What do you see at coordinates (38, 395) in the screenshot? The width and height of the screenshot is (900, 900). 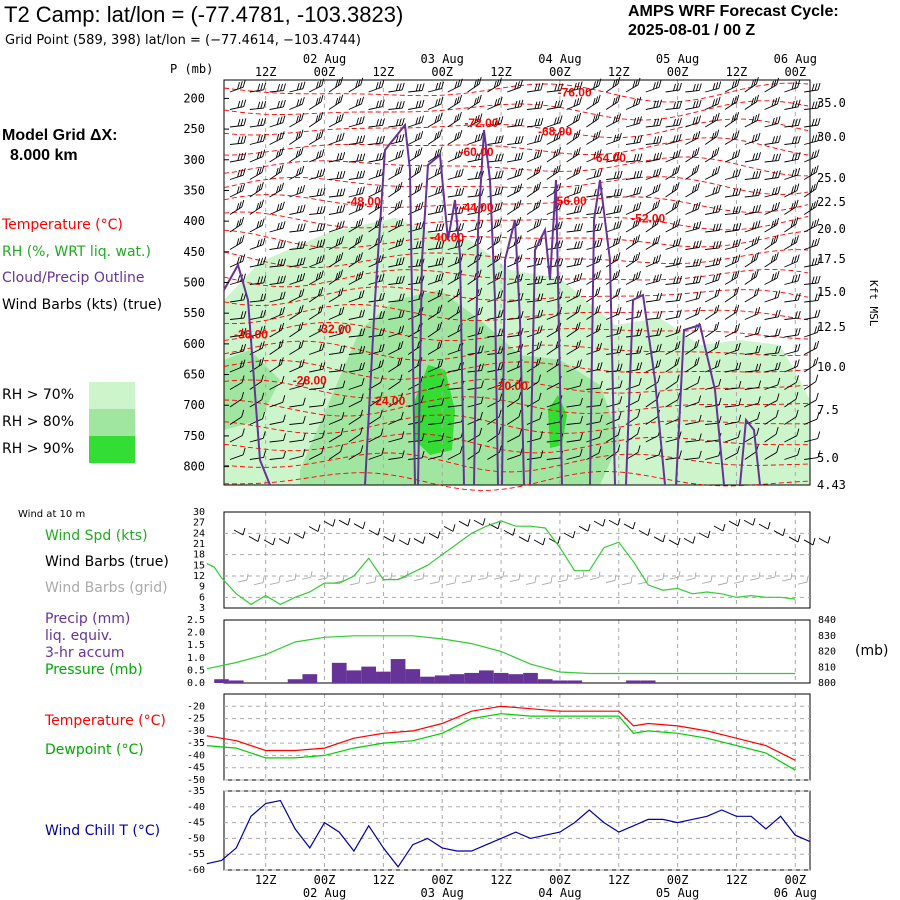 I see `legend-rh70-label: RH > 70%` at bounding box center [38, 395].